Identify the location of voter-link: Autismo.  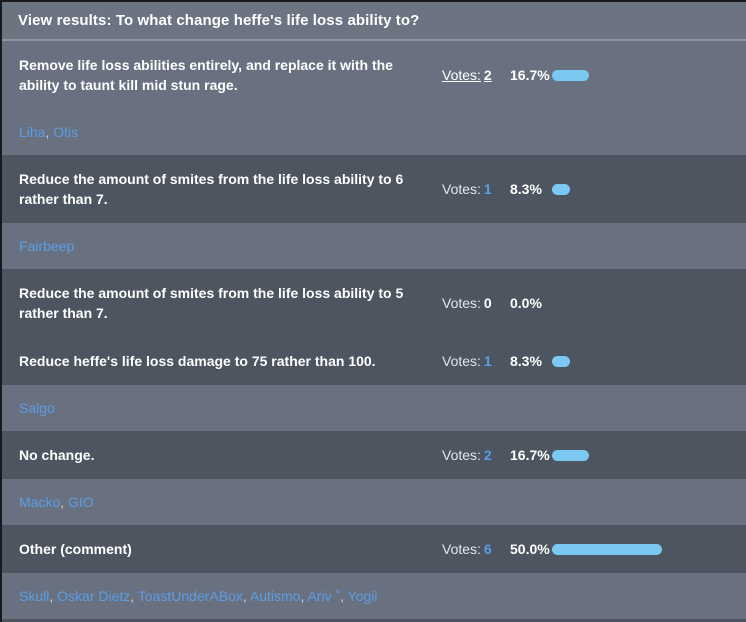
(275, 596).